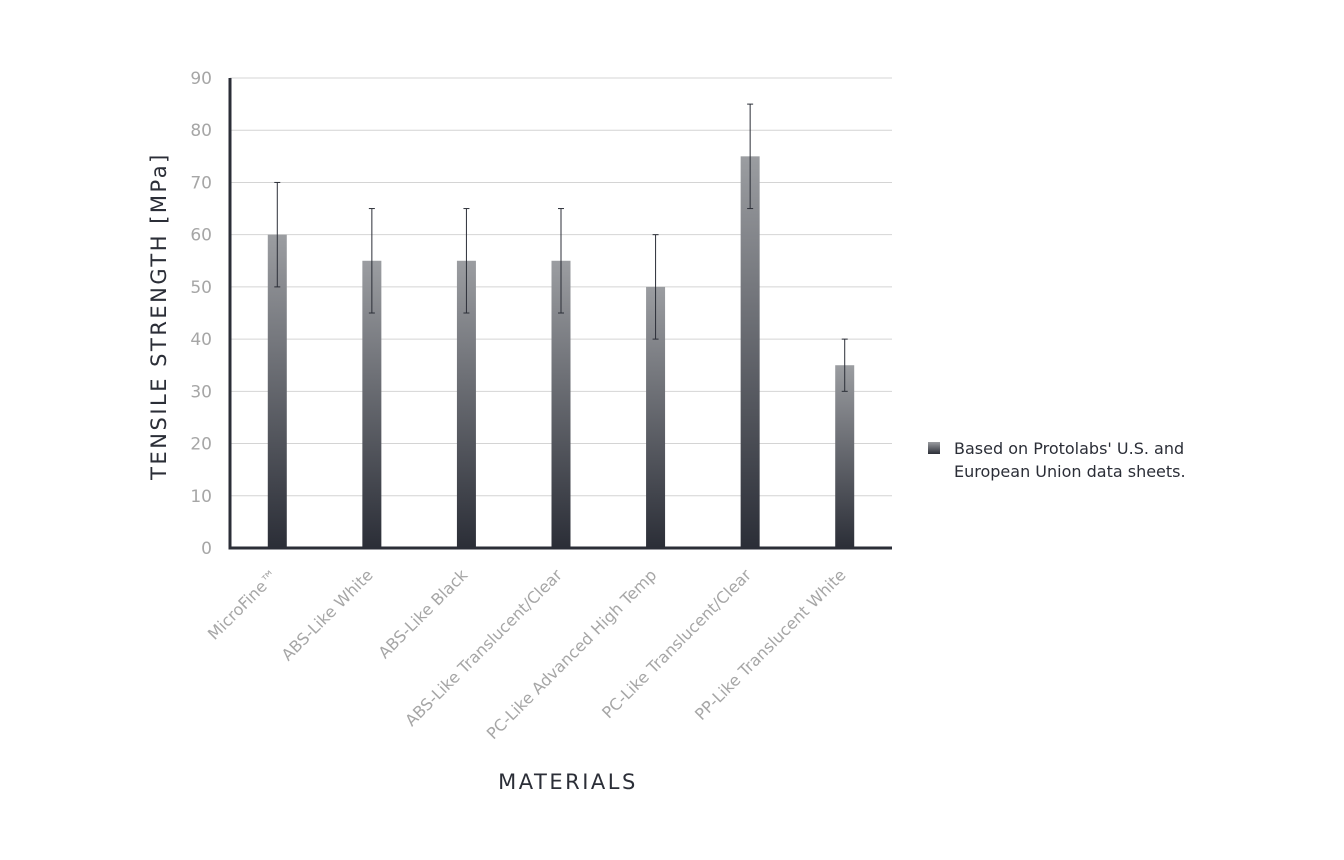  I want to click on y-tick-label: 90, so click(201, 79).